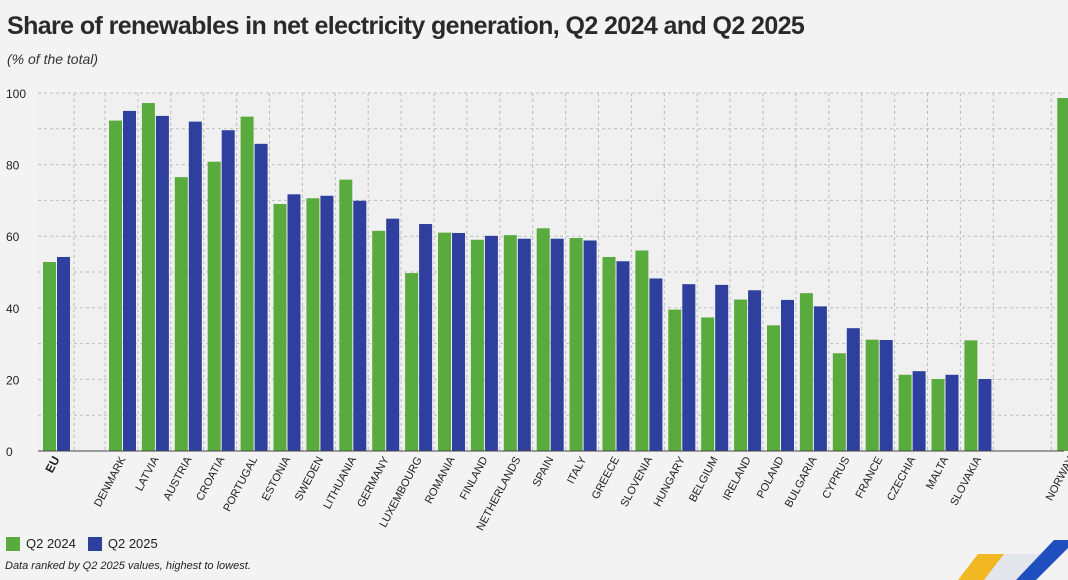 This screenshot has height=580, width=1068. What do you see at coordinates (919, 411) in the screenshot?
I see `bar-czechia-q2-2025` at bounding box center [919, 411].